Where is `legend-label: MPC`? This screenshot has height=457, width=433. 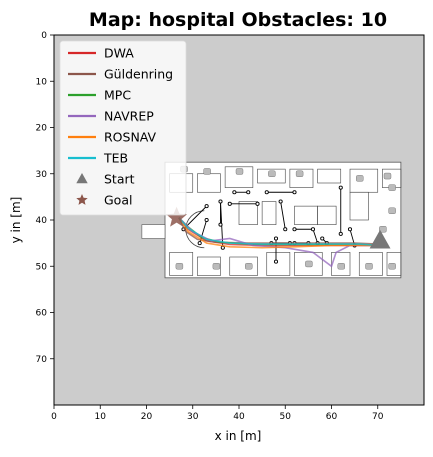
legend-label: MPC is located at coordinates (117, 95).